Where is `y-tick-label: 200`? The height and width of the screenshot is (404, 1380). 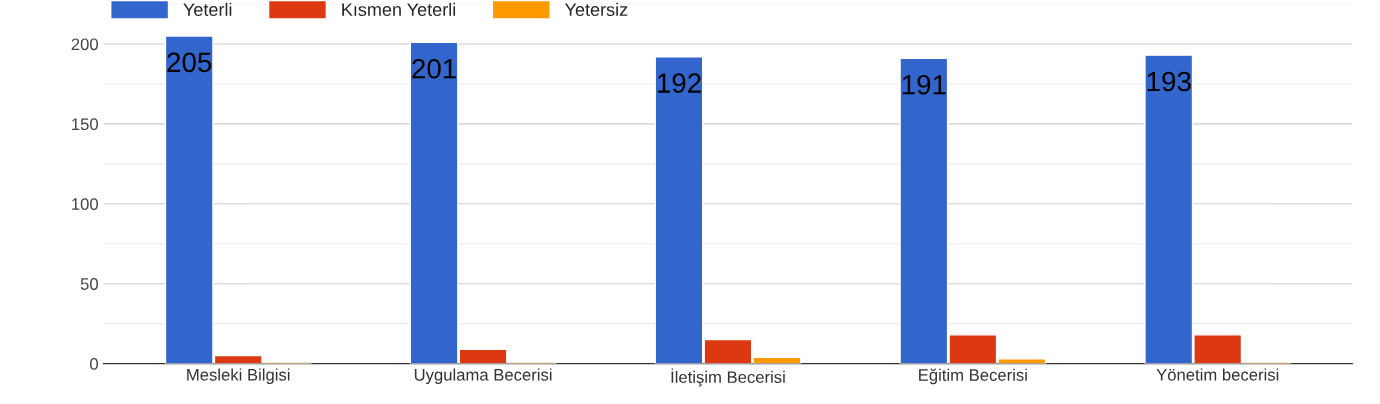 y-tick-label: 200 is located at coordinates (84, 44).